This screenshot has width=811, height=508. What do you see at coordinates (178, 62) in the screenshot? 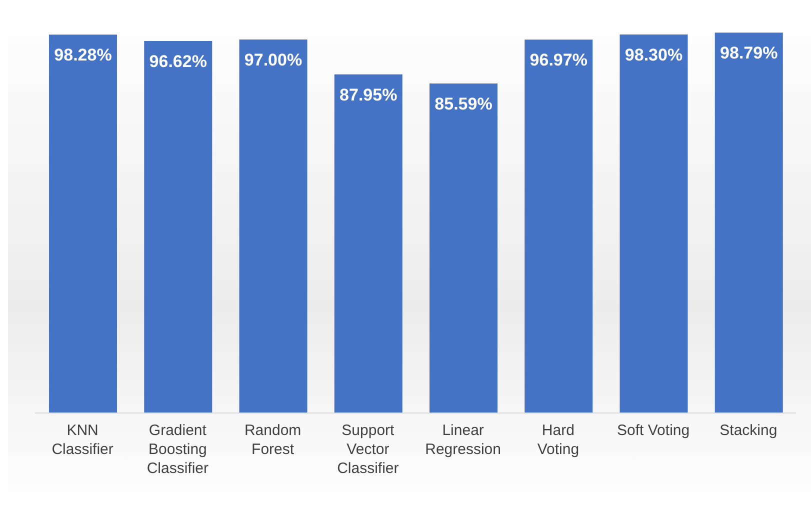
I see `data-label: 96.62%` at bounding box center [178, 62].